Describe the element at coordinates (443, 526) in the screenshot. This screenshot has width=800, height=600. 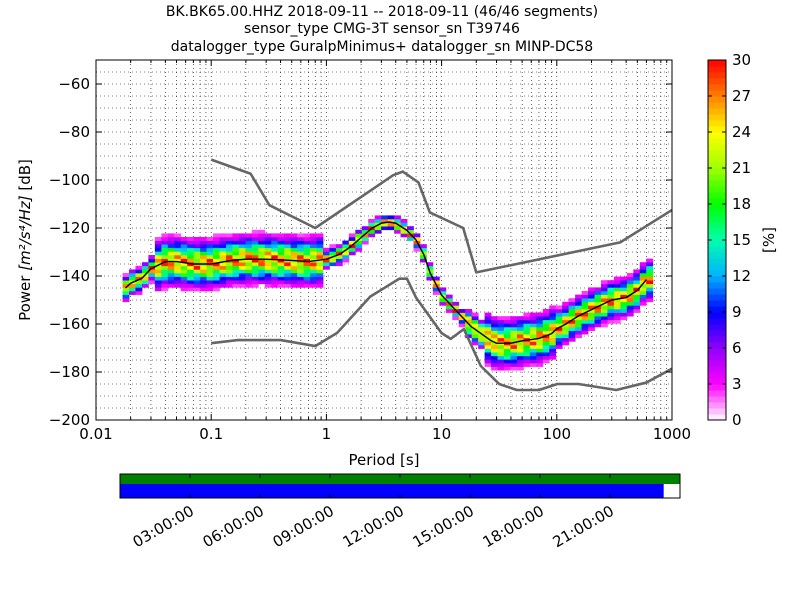
I see `time-tick-label: 15:00:00` at that location.